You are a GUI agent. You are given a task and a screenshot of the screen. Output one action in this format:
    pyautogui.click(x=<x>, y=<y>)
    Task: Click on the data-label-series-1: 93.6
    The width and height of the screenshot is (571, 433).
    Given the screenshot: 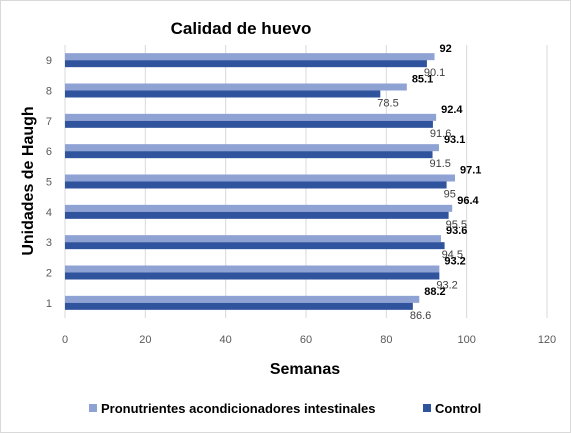 What is the action you would take?
    pyautogui.click(x=456, y=231)
    